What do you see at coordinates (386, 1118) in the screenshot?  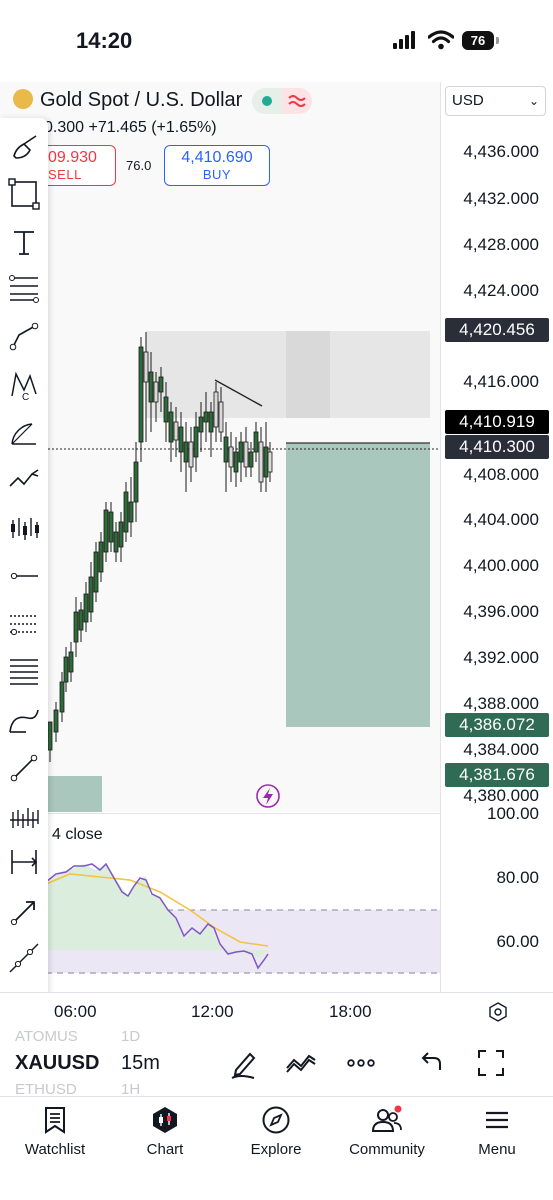 I see `community-icon` at bounding box center [386, 1118].